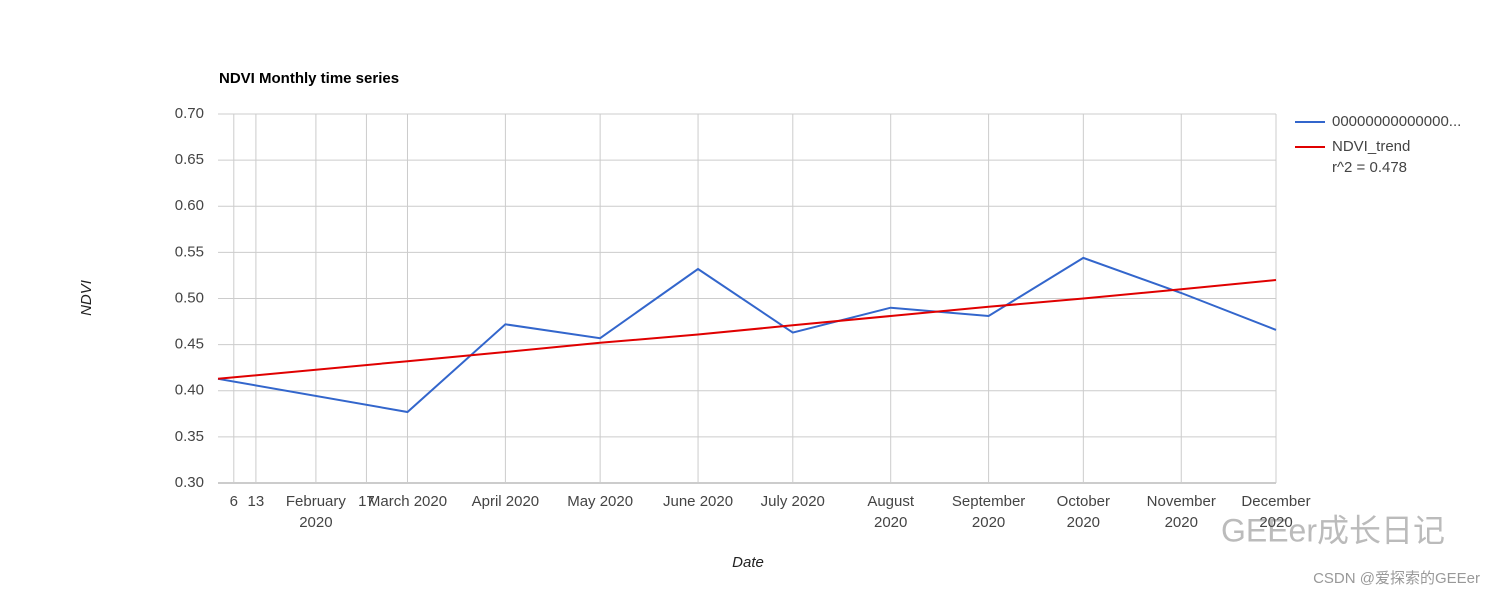  What do you see at coordinates (189, 251) in the screenshot?
I see `y-tick-label: 0.55` at bounding box center [189, 251].